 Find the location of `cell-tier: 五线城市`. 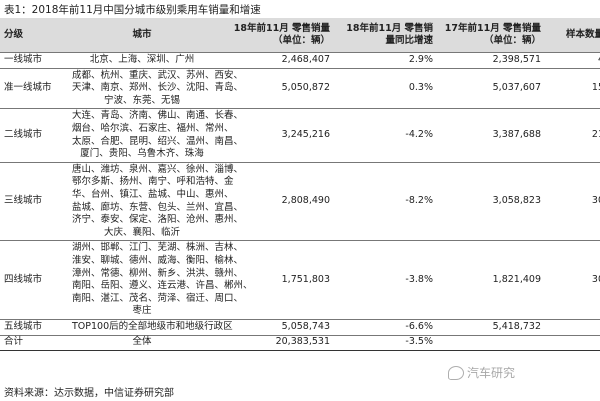

cell-tier: 五线城市 is located at coordinates (34, 327).